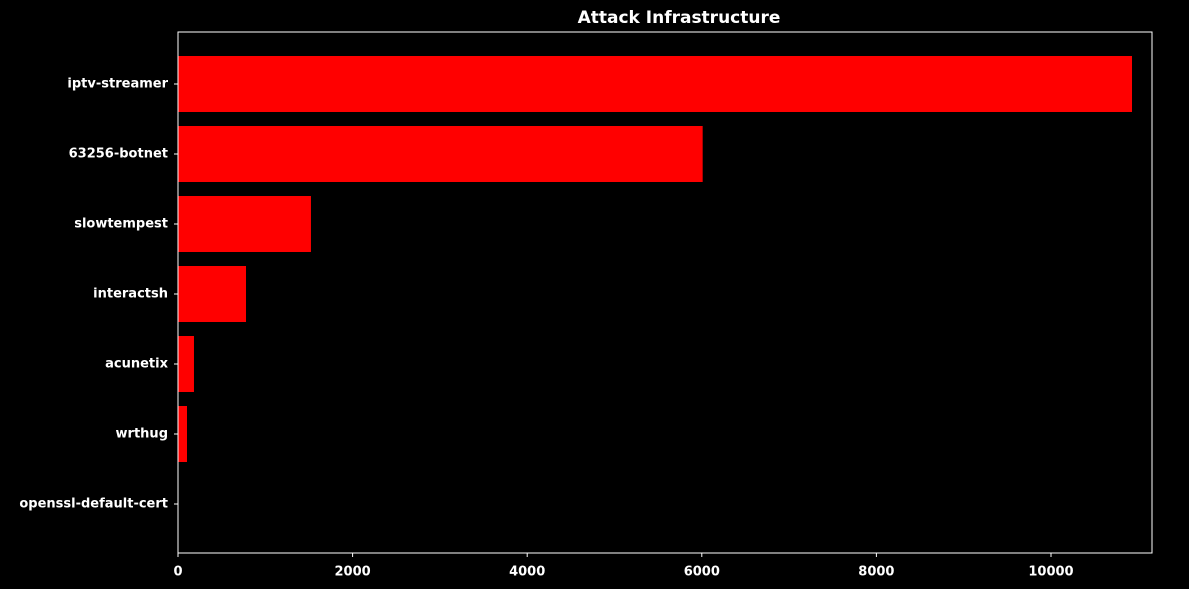 This screenshot has width=1189, height=589. What do you see at coordinates (876, 572) in the screenshot?
I see `x-tick-label: 8000` at bounding box center [876, 572].